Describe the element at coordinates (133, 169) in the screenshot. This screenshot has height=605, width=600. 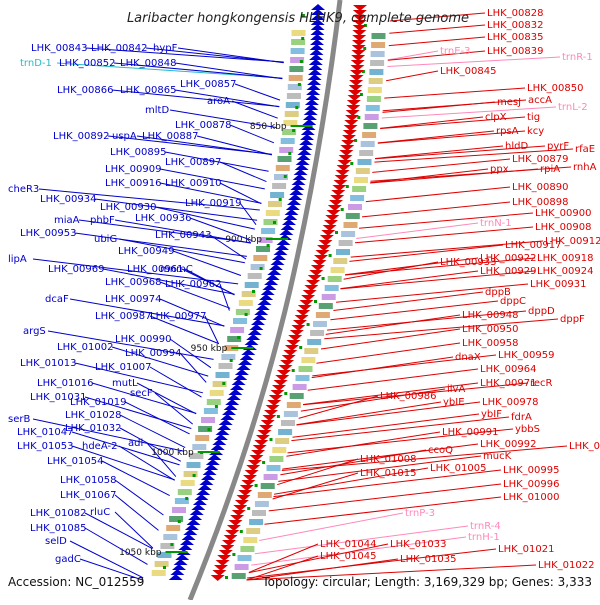
I see `gene-label-left: LHK_00909` at that location.